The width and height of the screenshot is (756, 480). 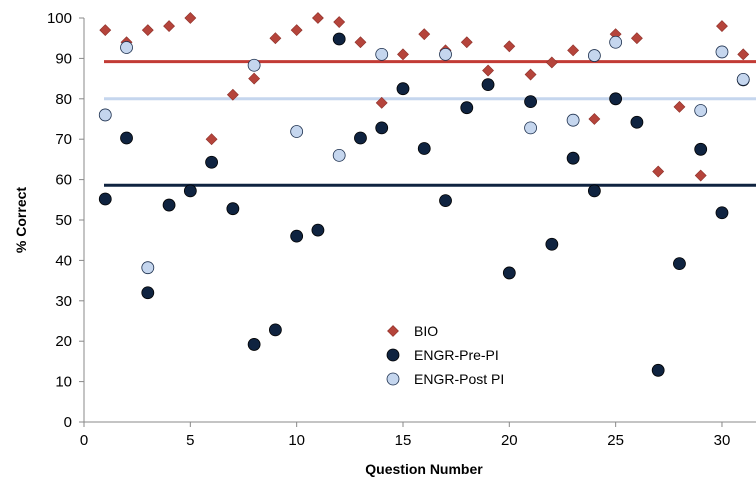 I want to click on legend: BIO ENGR-Pre-PI ENGR-Post PI, so click(x=445, y=355).